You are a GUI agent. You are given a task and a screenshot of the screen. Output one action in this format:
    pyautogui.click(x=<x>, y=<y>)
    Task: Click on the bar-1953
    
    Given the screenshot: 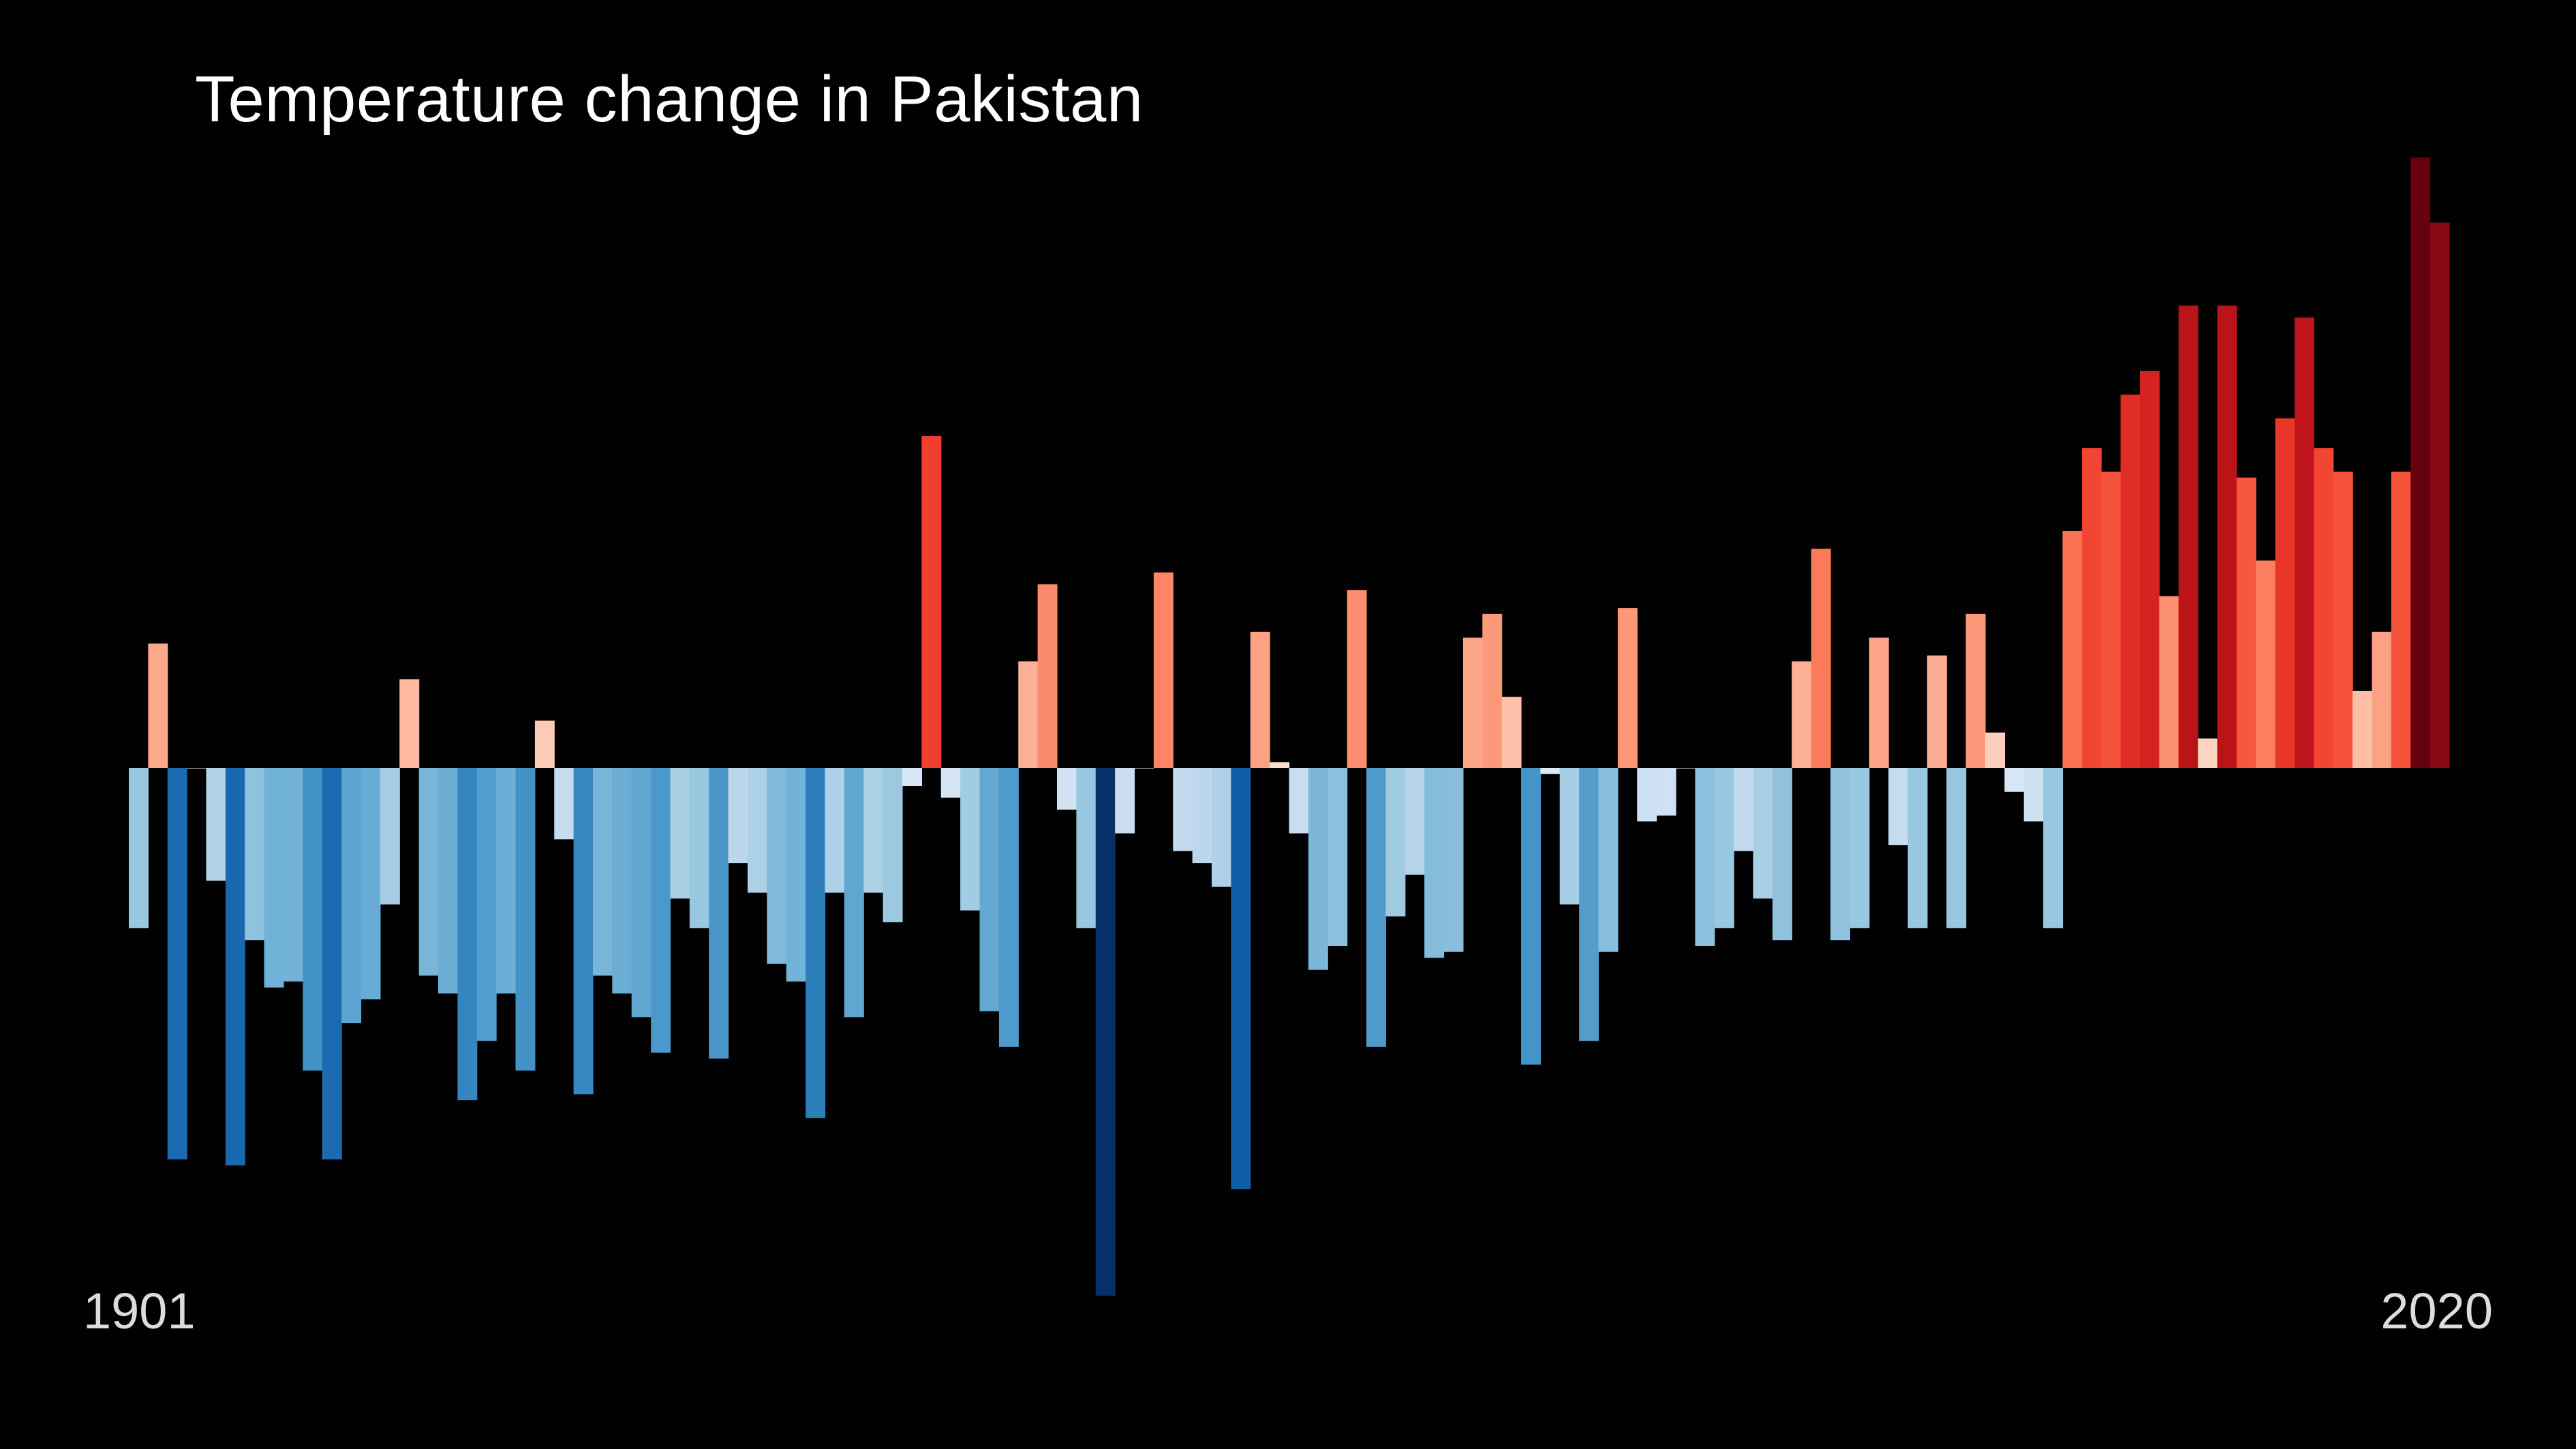 What is the action you would take?
    pyautogui.click(x=1144, y=769)
    